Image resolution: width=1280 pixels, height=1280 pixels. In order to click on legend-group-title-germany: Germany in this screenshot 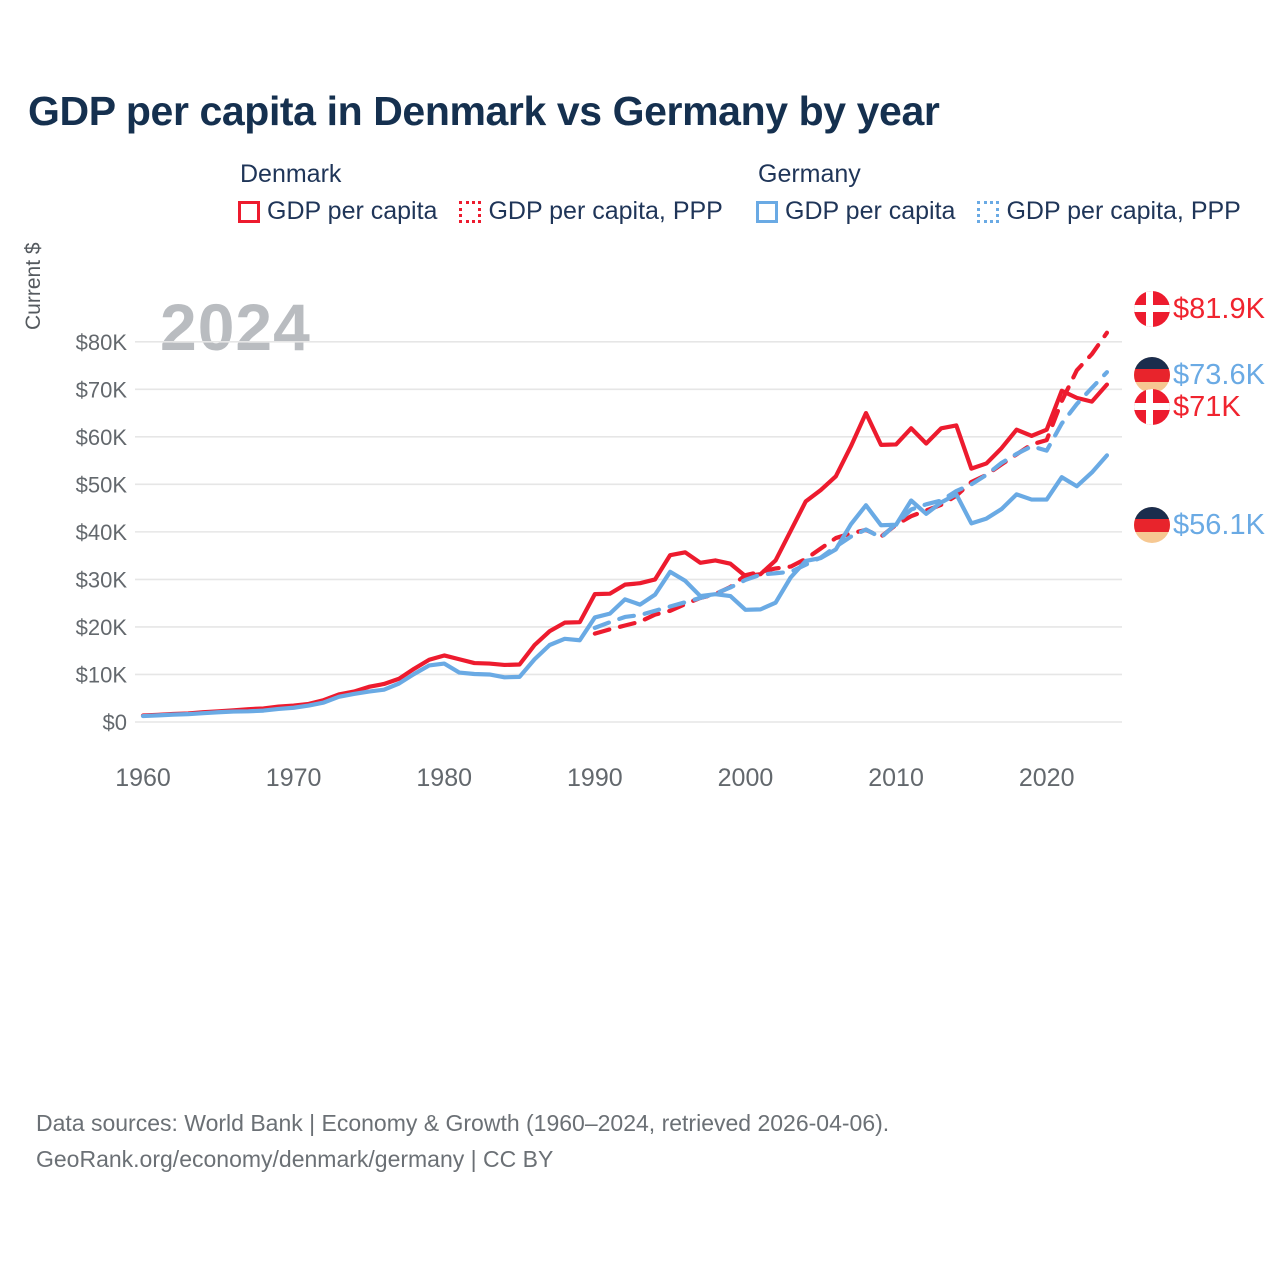, I will do `click(809, 174)`.